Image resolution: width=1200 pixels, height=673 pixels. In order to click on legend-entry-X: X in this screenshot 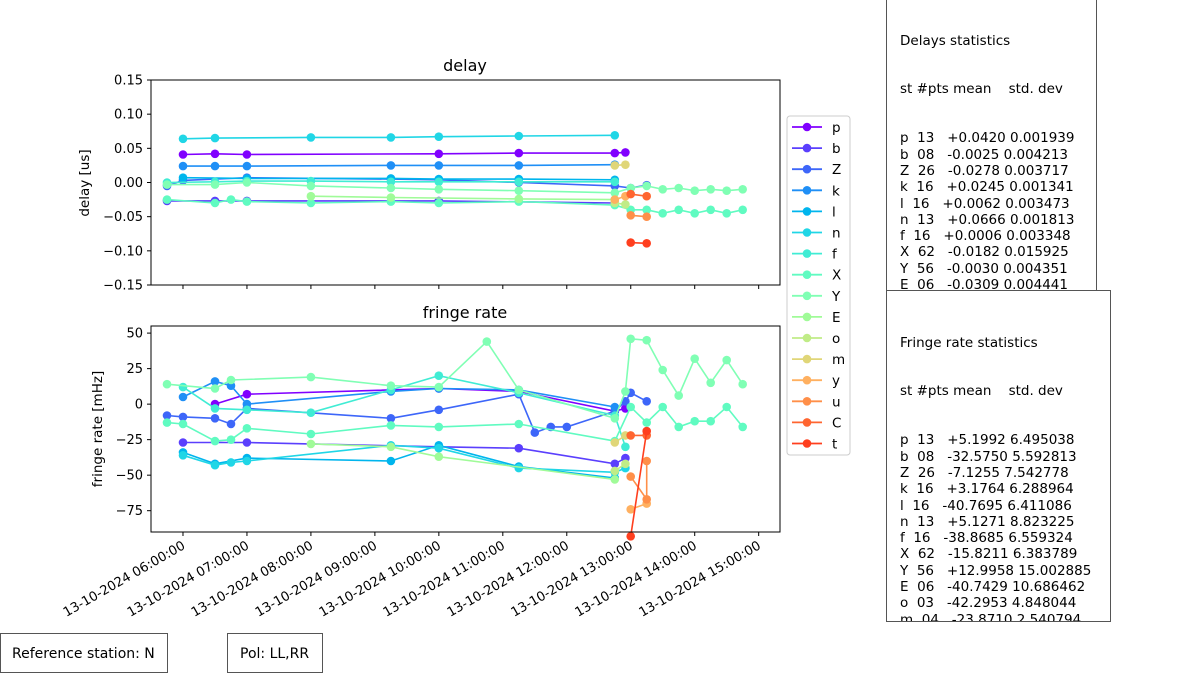, I will do `click(816, 276)`.